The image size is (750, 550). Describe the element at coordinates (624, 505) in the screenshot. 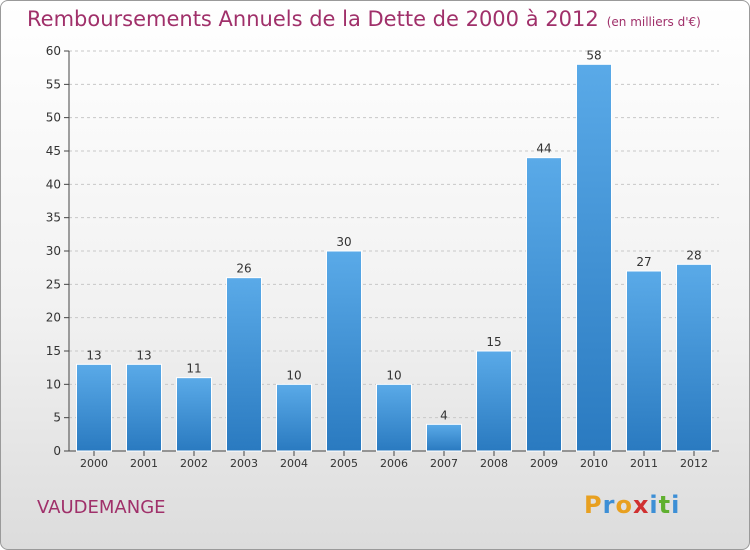

I see `logo-letter: o` at that location.